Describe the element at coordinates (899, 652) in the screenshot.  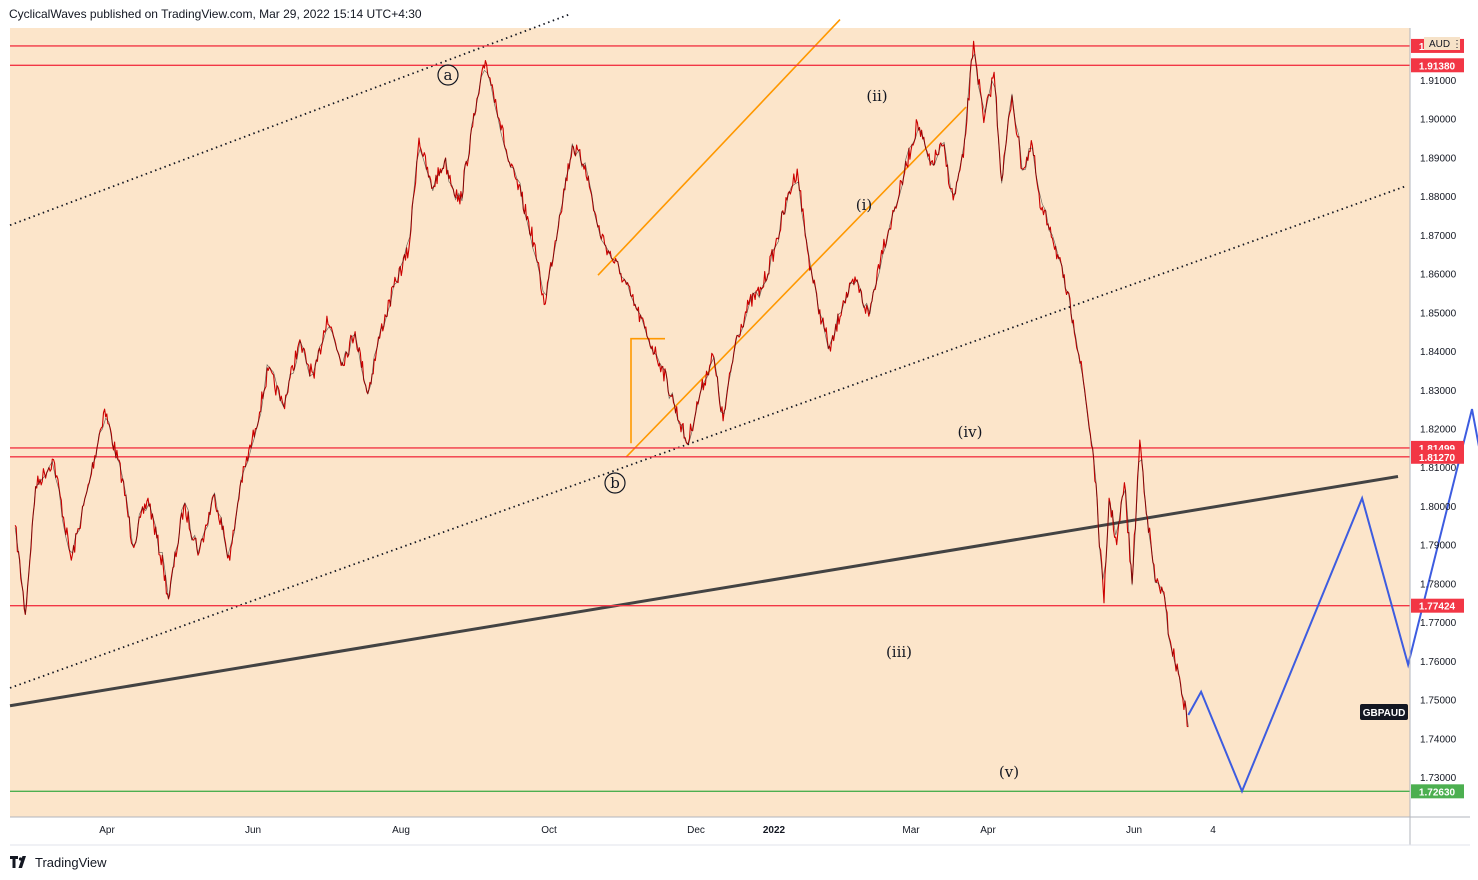
I see `wave-label-4: (iii)` at that location.